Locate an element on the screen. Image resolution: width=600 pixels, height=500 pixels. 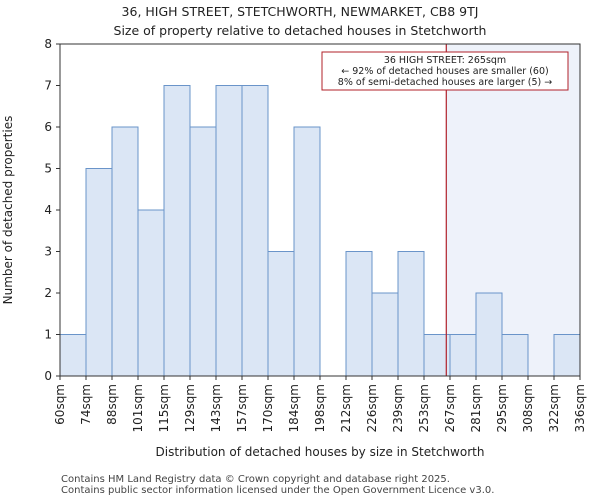
x-tick-label: 115sqm is located at coordinates (164, 408).